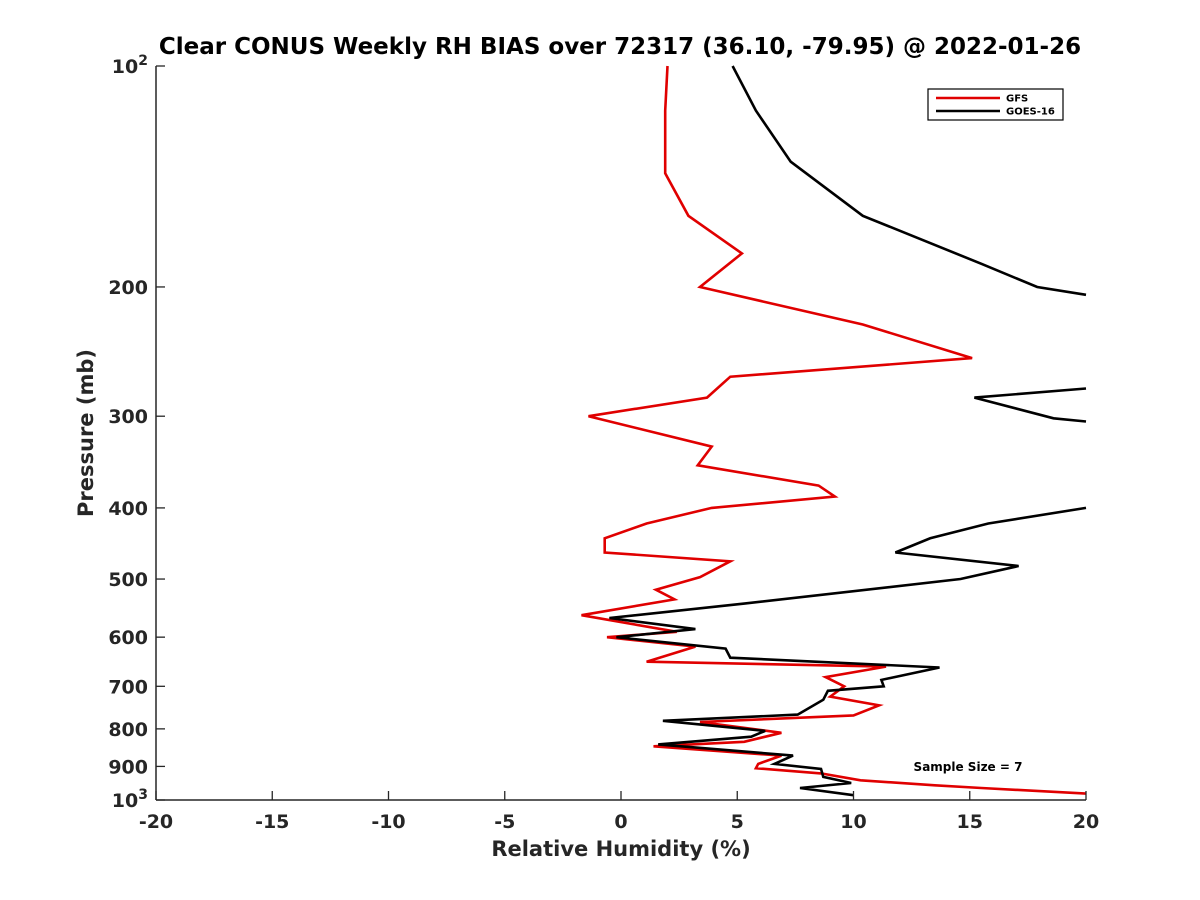  I want to click on y-tick-label: 10³, so click(130, 799).